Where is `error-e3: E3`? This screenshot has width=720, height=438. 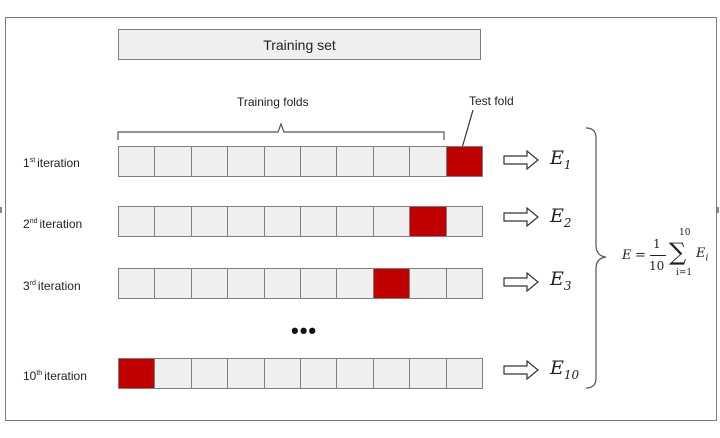 error-e3: E3 is located at coordinates (561, 280).